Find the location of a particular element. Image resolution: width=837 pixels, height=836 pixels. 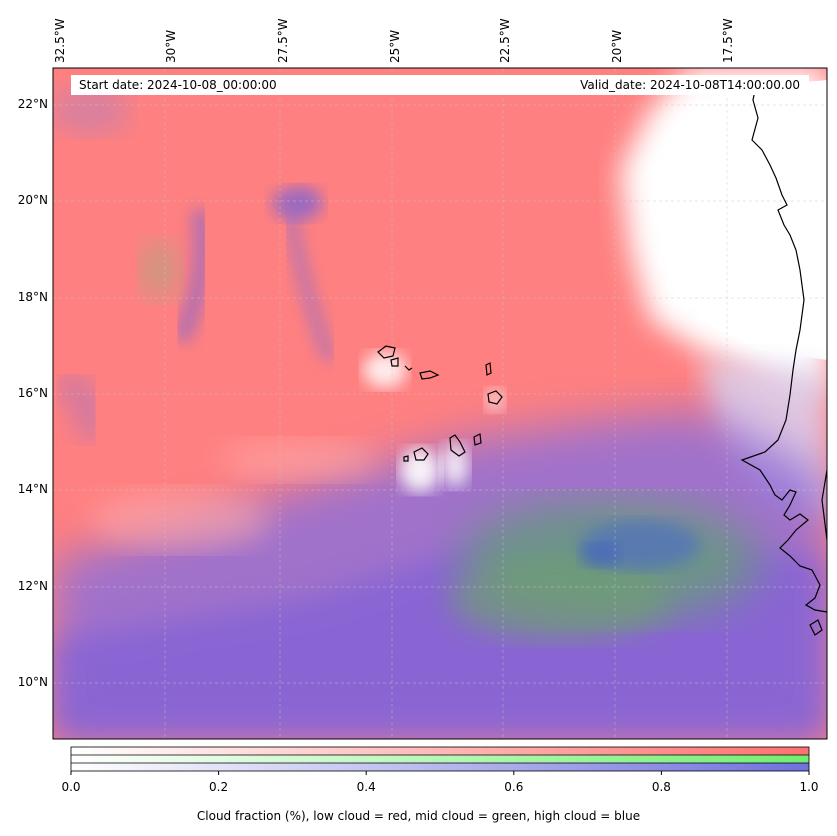

lon-tick-label: 17.5°W is located at coordinates (728, 40).